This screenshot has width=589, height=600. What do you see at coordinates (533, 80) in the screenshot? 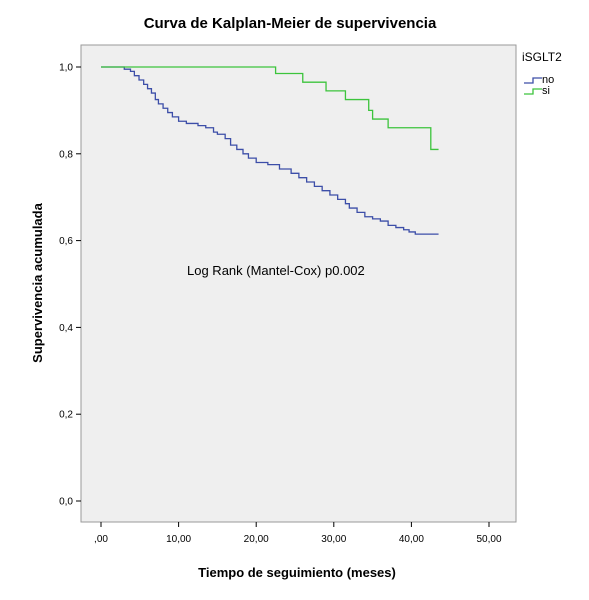
I see `legend-swatch-no` at bounding box center [533, 80].